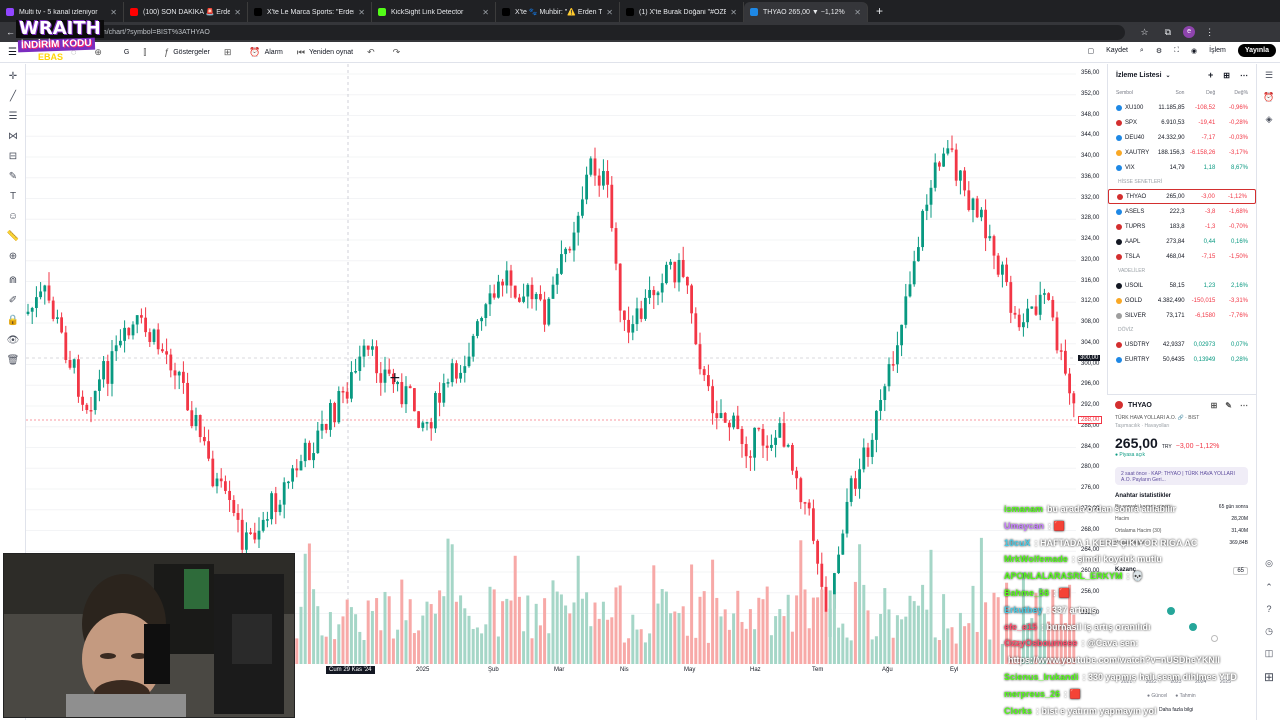 The image size is (1280, 720). What do you see at coordinates (13, 196) in the screenshot?
I see `text-tool-icon: T` at bounding box center [13, 196].